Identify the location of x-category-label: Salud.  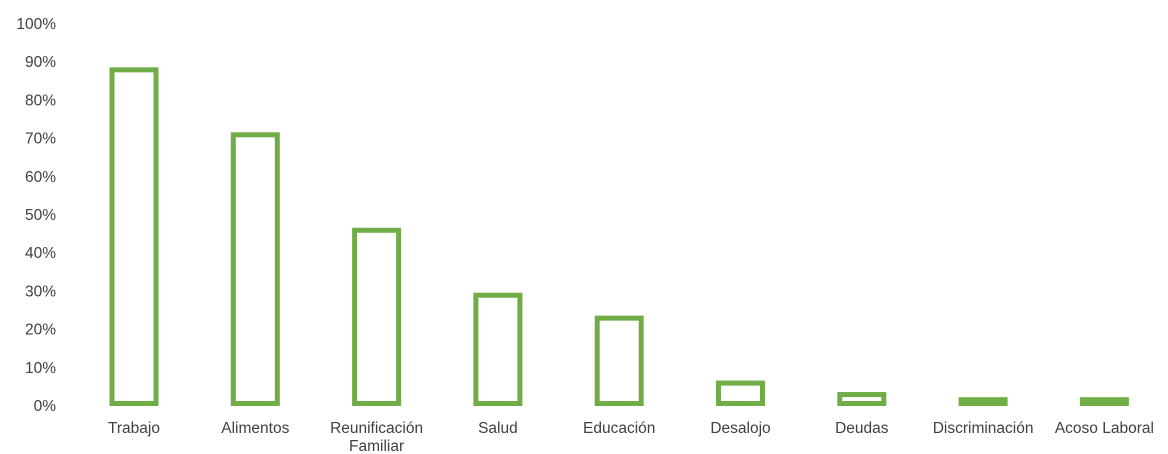
(498, 428).